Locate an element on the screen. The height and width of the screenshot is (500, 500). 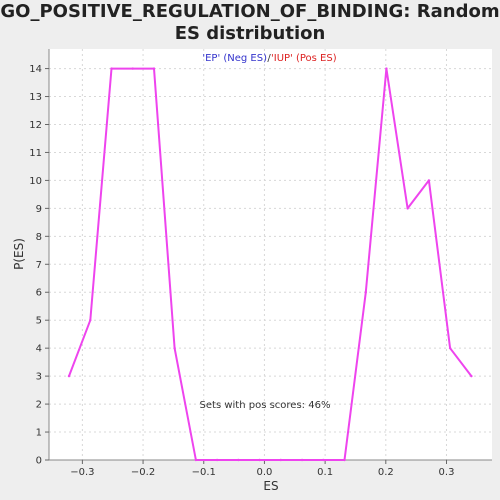
x-tick-label: −0.2 is located at coordinates (143, 472).